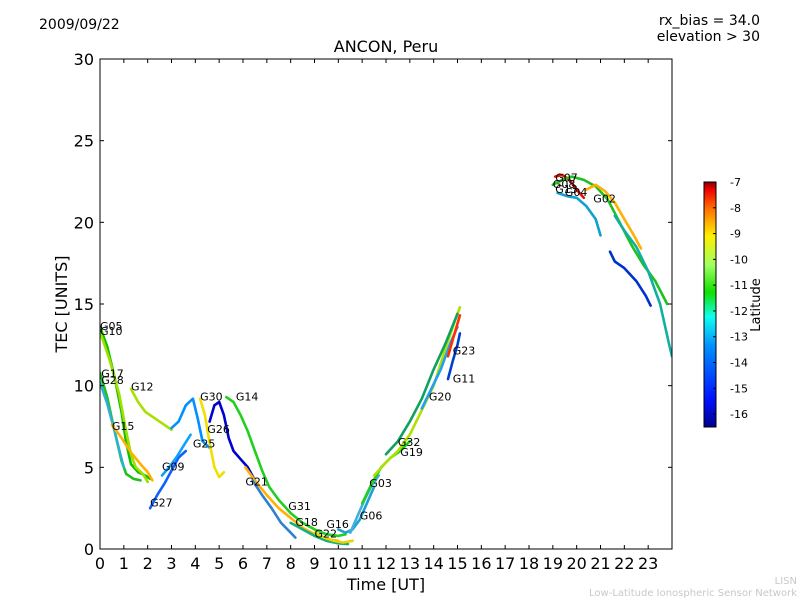 The width and height of the screenshot is (800, 600). Describe the element at coordinates (529, 563) in the screenshot. I see `x-tick-label: 18` at that location.